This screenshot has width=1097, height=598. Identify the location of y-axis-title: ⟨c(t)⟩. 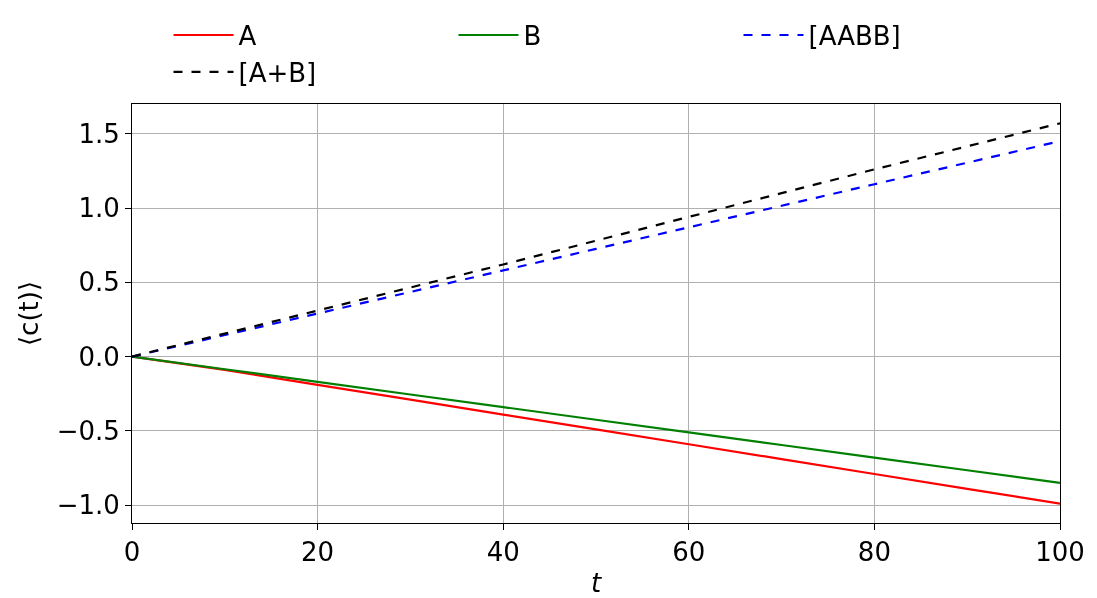
(29, 313).